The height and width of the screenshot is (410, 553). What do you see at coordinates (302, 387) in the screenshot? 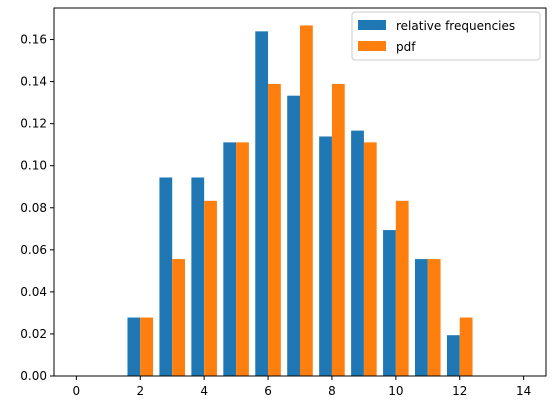
I see `x-ticks-group: 0 2 4 6 8 10 12 14` at bounding box center [302, 387].